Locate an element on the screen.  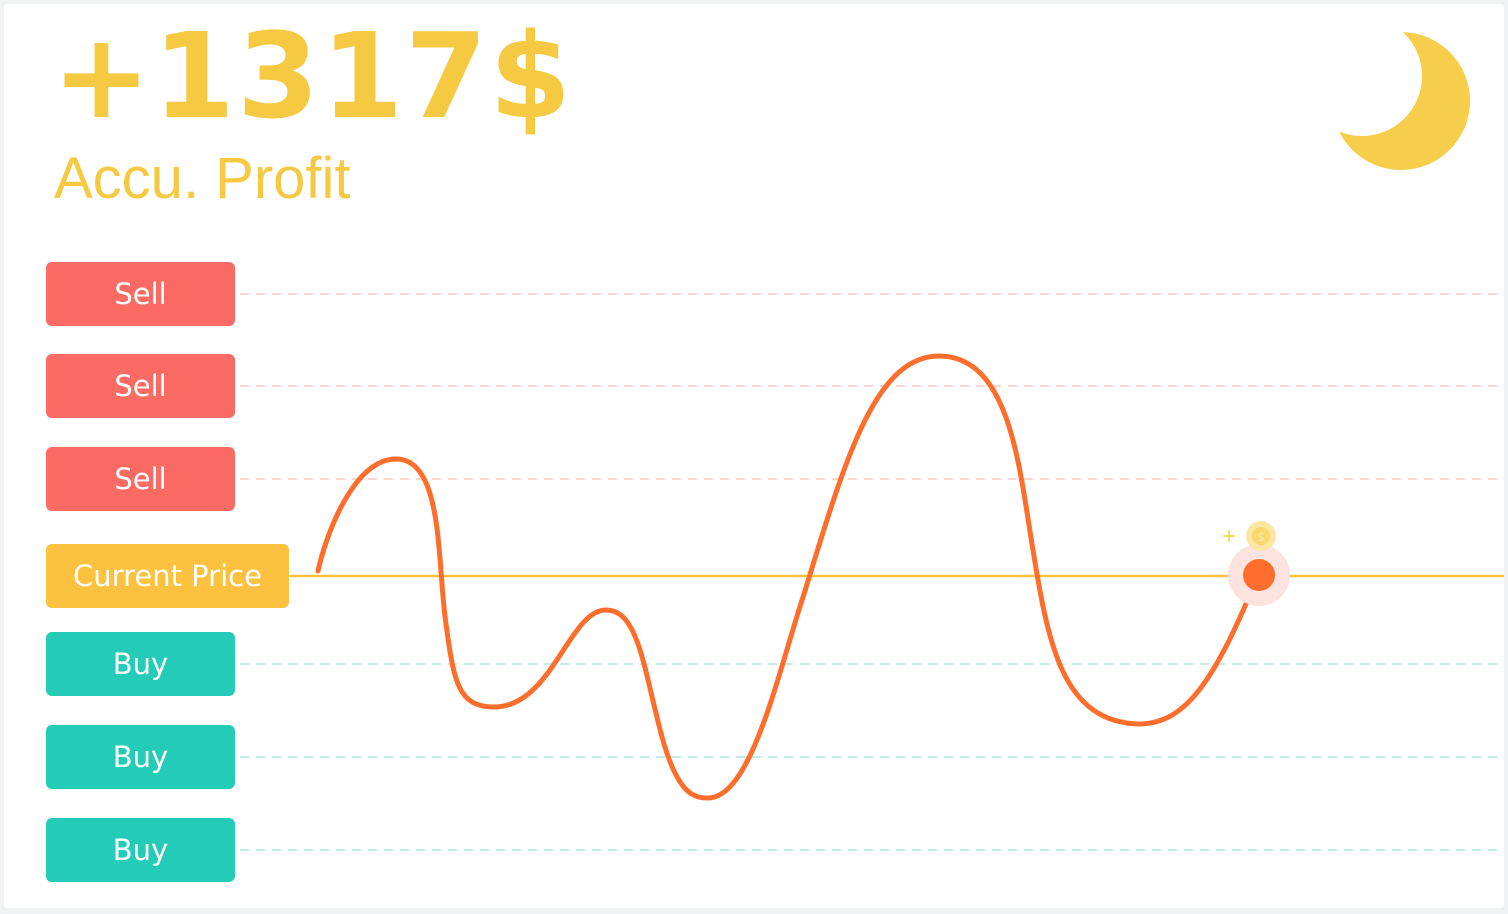
dollar-coin-icon: $ is located at coordinates (1261, 536).